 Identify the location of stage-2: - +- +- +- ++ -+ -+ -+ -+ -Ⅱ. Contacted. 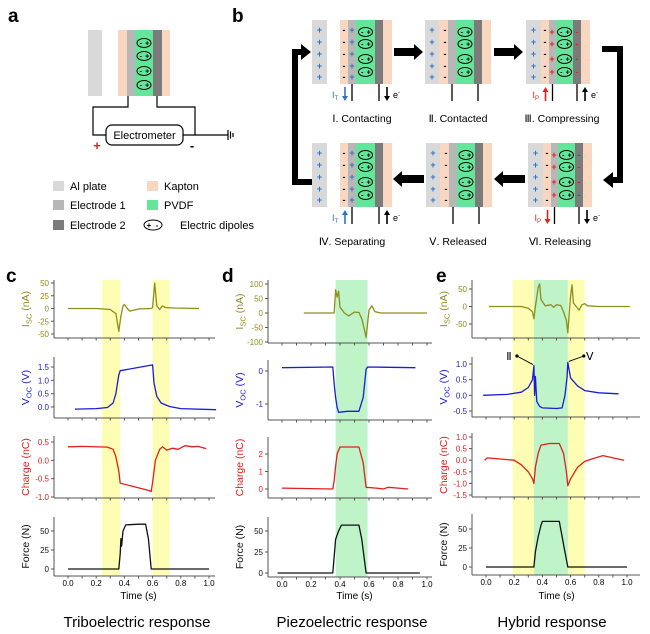
(458, 72).